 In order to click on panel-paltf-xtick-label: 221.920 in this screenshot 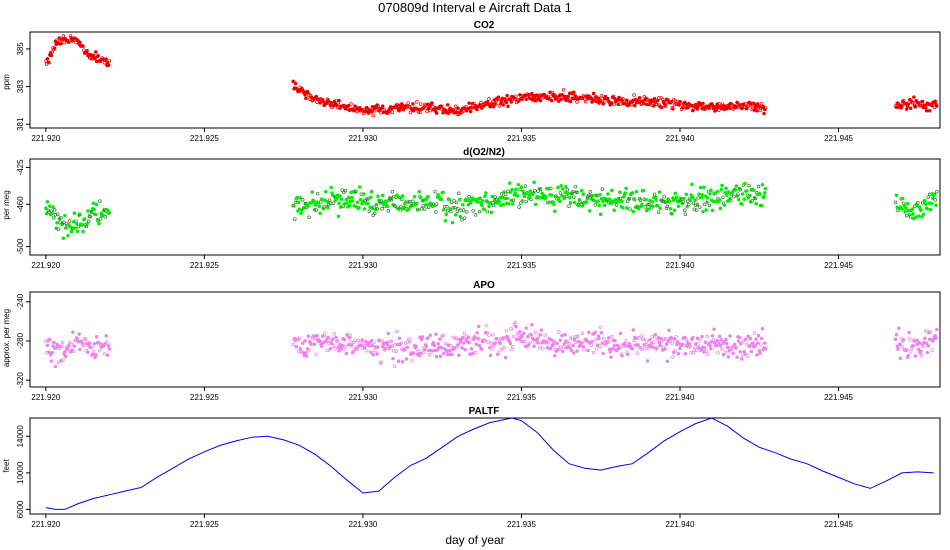, I will do `click(45, 524)`.